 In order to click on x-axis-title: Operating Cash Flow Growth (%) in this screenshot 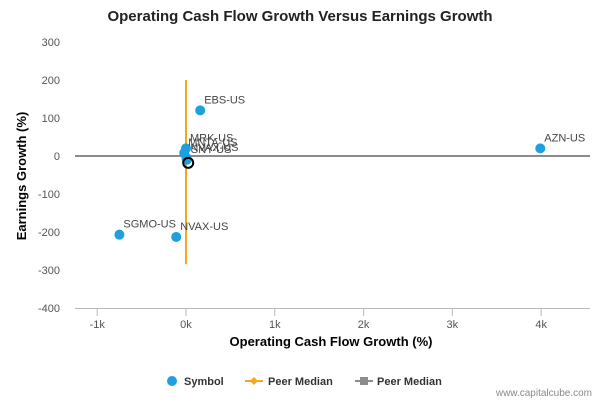, I will do `click(331, 341)`.